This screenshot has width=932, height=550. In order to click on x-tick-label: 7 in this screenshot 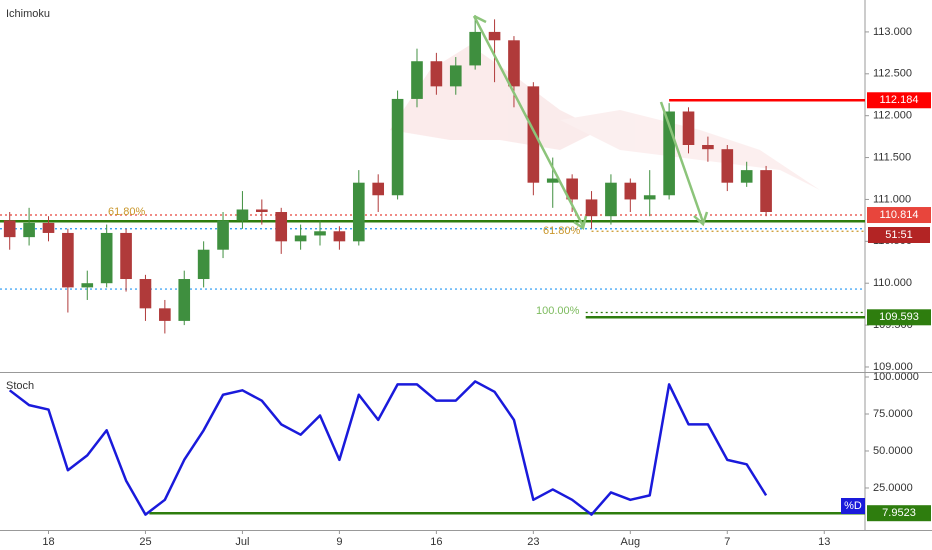, I will do `click(727, 542)`.